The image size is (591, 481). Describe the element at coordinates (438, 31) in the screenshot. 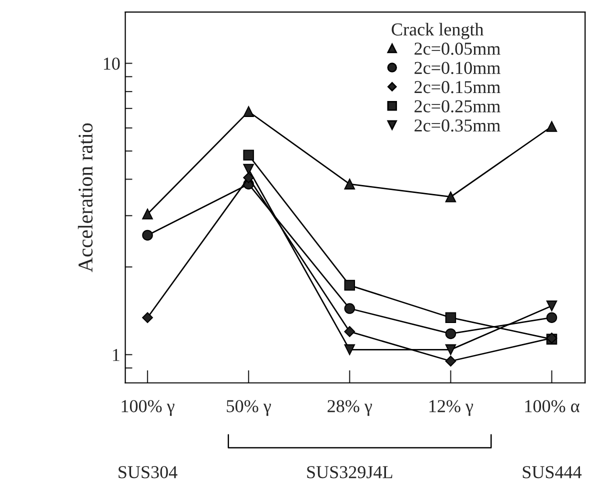

I see `legend-title: Crack length` at that location.